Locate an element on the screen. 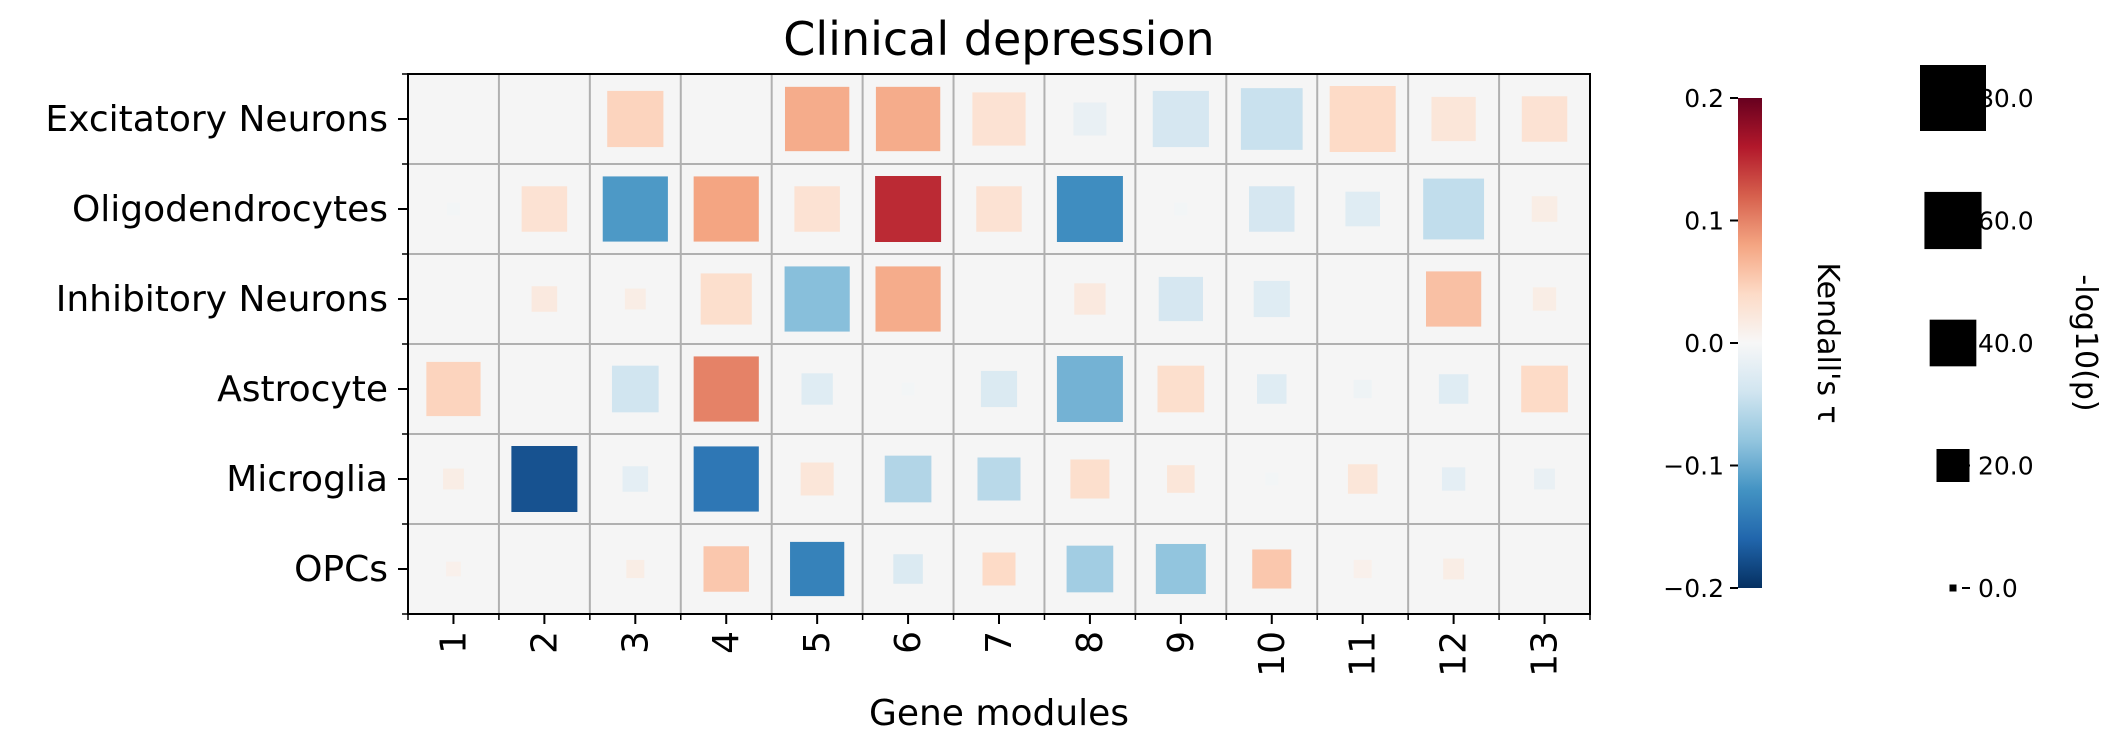 The image size is (2116, 755). y-tick-label: Oligodendrocytes is located at coordinates (230, 209).